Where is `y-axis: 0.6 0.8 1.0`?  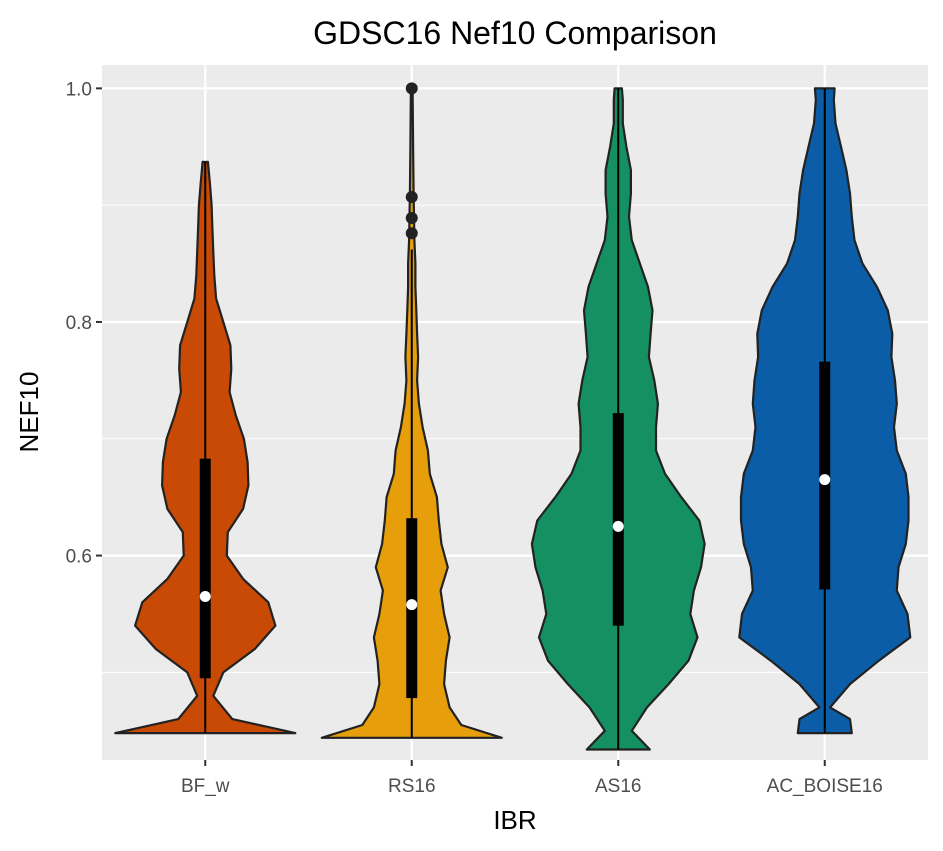 y-axis: 0.6 0.8 1.0 is located at coordinates (84, 323).